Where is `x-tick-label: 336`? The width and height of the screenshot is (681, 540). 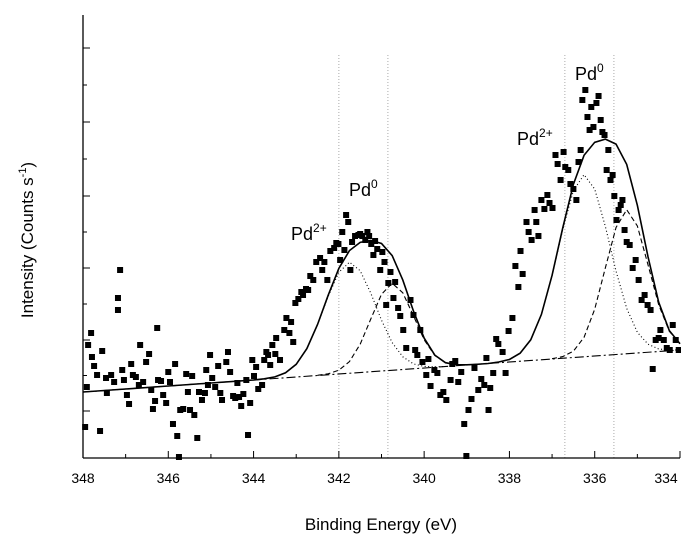
x-tick-label: 336 is located at coordinates (595, 478).